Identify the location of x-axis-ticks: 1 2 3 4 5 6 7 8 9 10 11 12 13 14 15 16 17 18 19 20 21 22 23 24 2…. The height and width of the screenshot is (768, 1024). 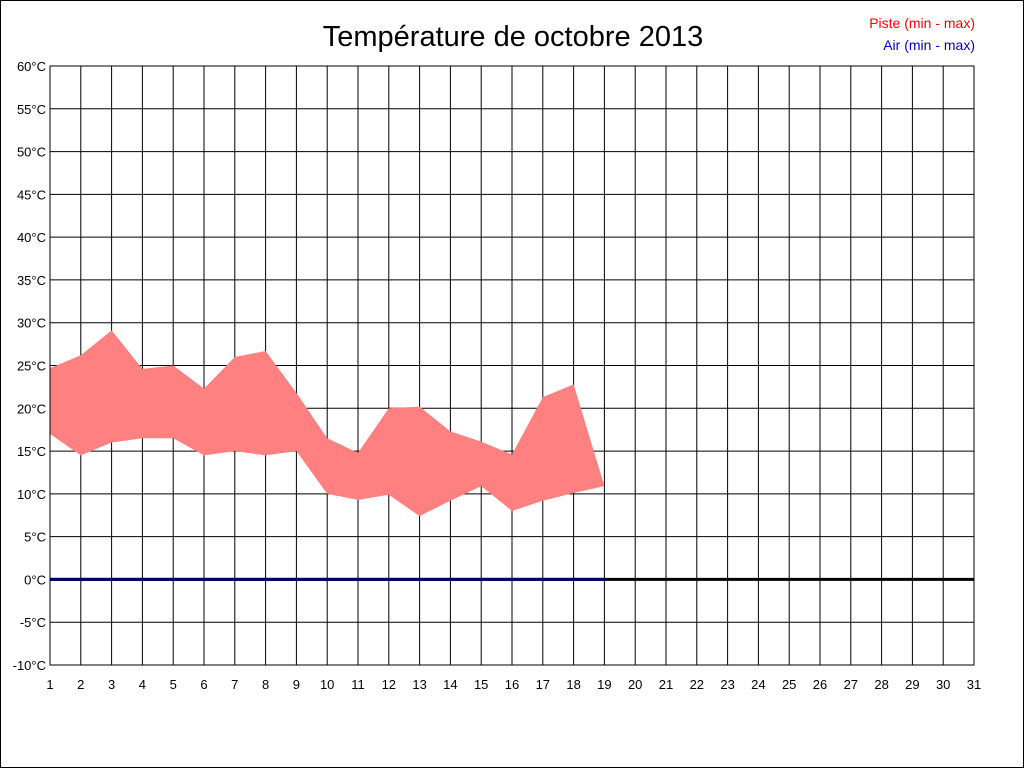
(513, 684).